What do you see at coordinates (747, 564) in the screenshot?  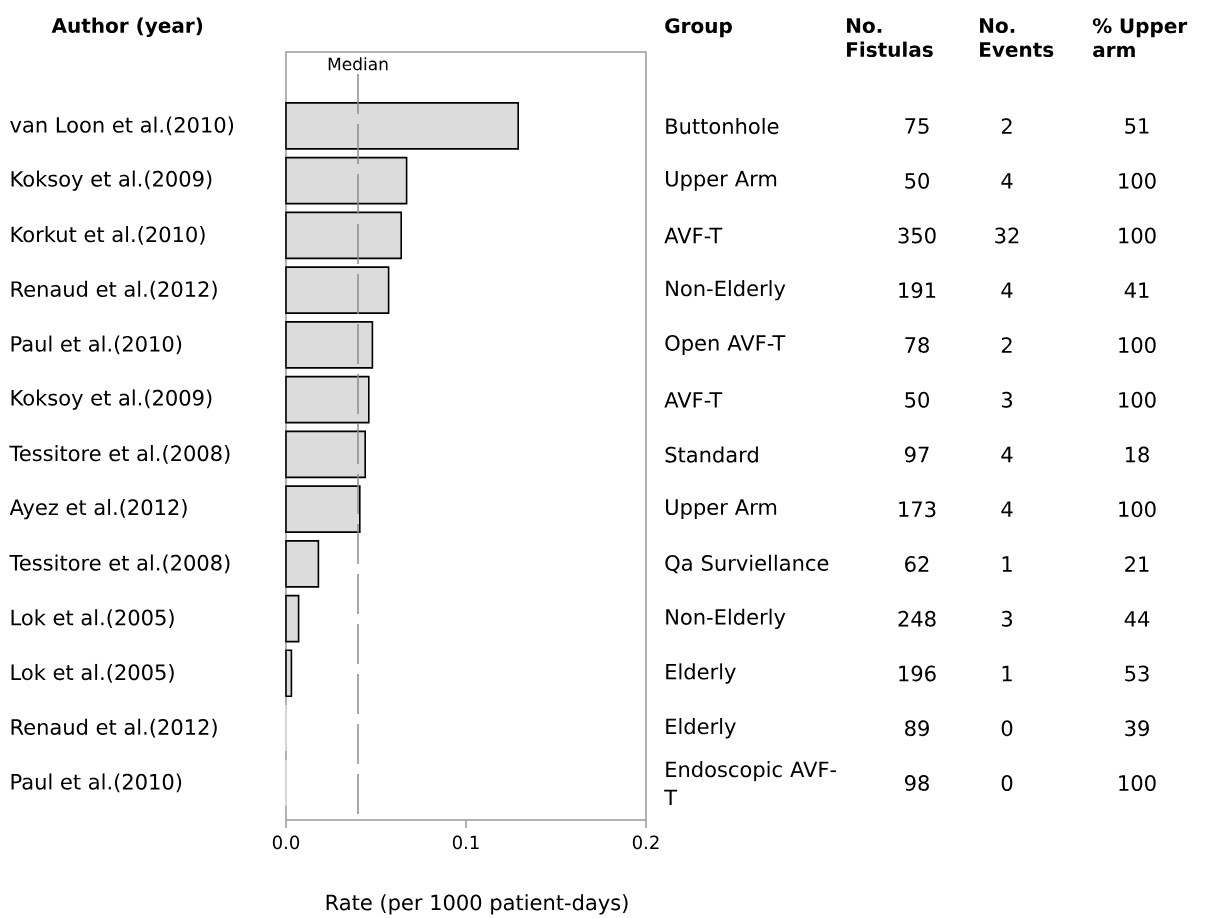 I see `text: Qa Surviellance` at bounding box center [747, 564].